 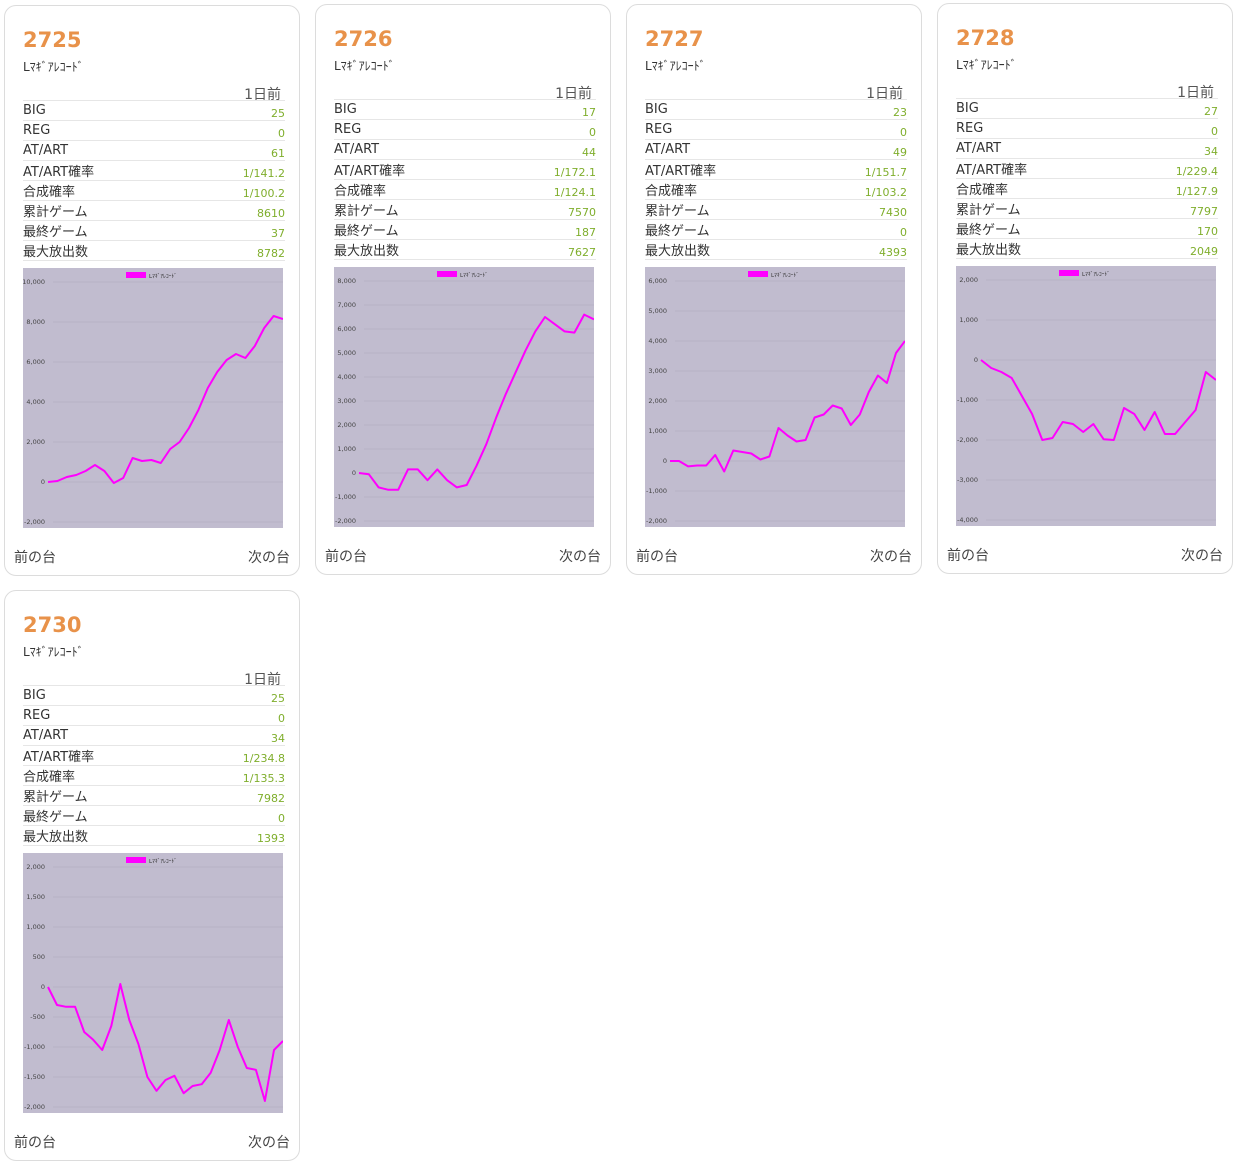 I want to click on stat-row: AT/ART確率 1/229.4, so click(x=1087, y=168).